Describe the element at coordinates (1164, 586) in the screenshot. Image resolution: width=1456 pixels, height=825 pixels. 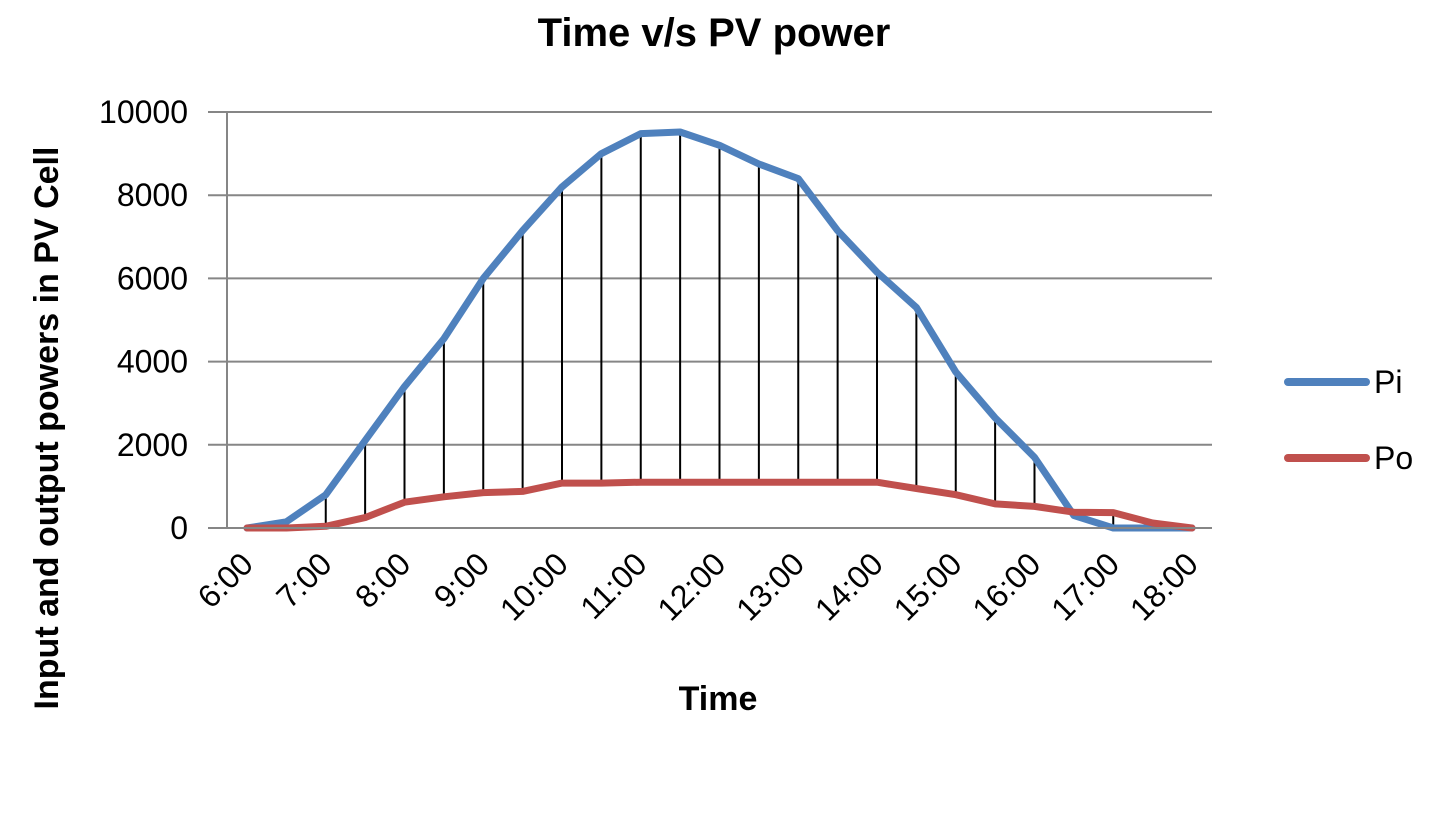
I see `x-tick-label: 18:00` at that location.